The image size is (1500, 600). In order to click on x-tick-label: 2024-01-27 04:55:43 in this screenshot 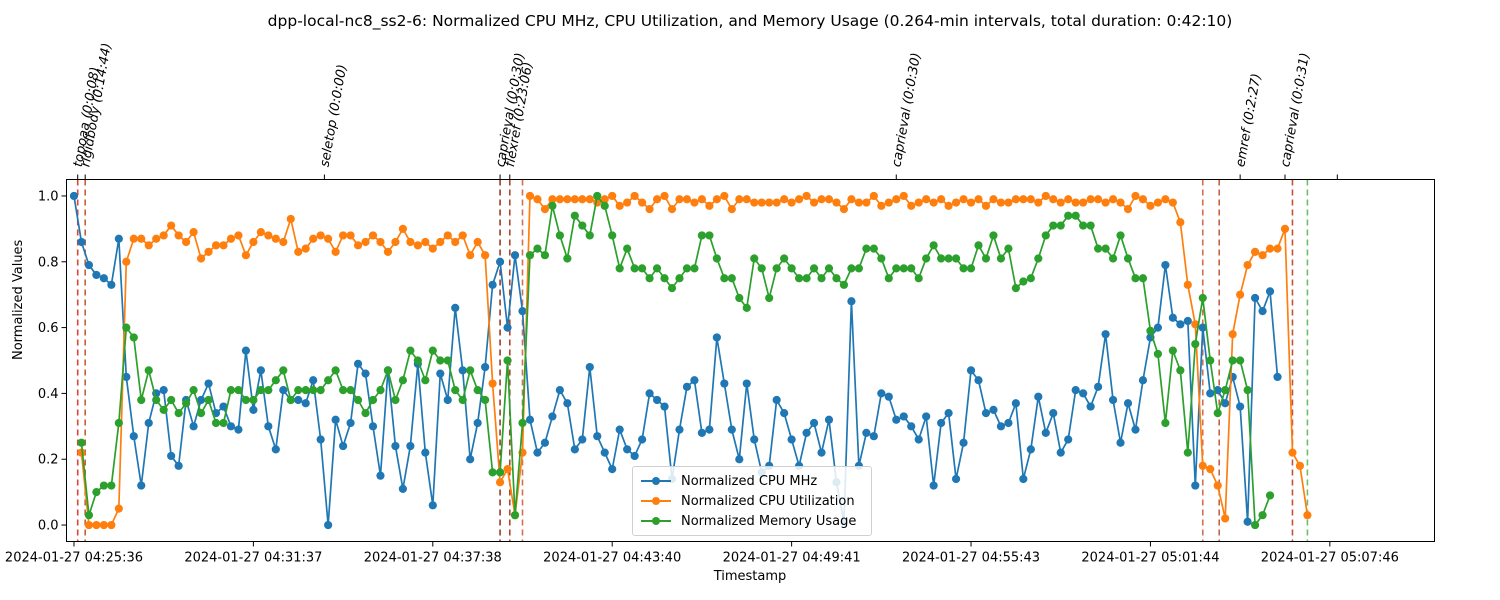, I will do `click(971, 558)`.